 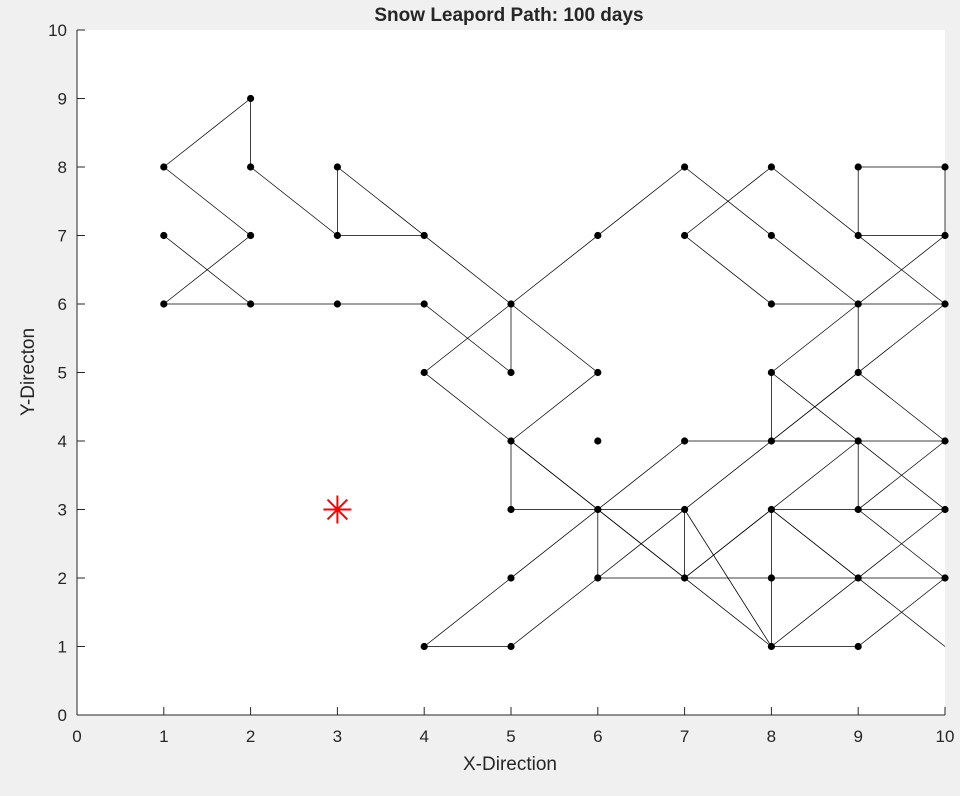 What do you see at coordinates (57, 30) in the screenshot?
I see `y-tick-label-10: 10` at bounding box center [57, 30].